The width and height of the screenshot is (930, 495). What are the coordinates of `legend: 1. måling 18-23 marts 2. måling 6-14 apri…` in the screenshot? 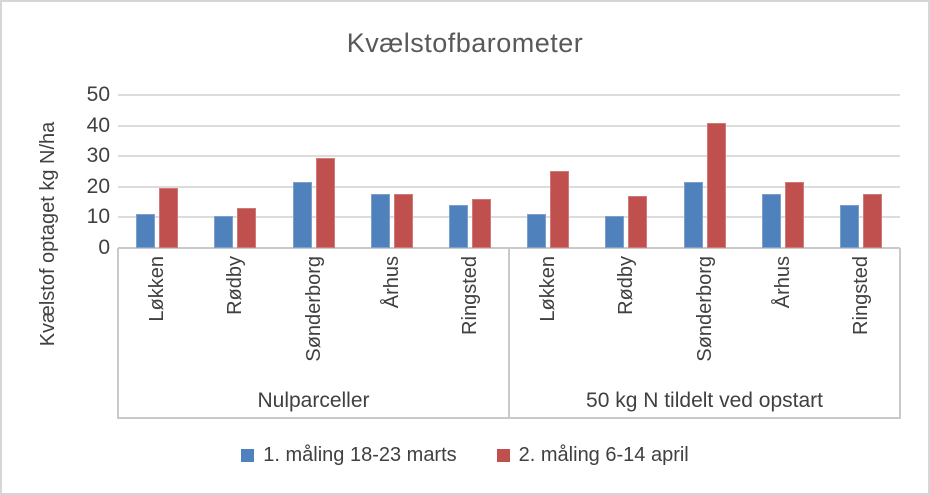 It's located at (465, 455).